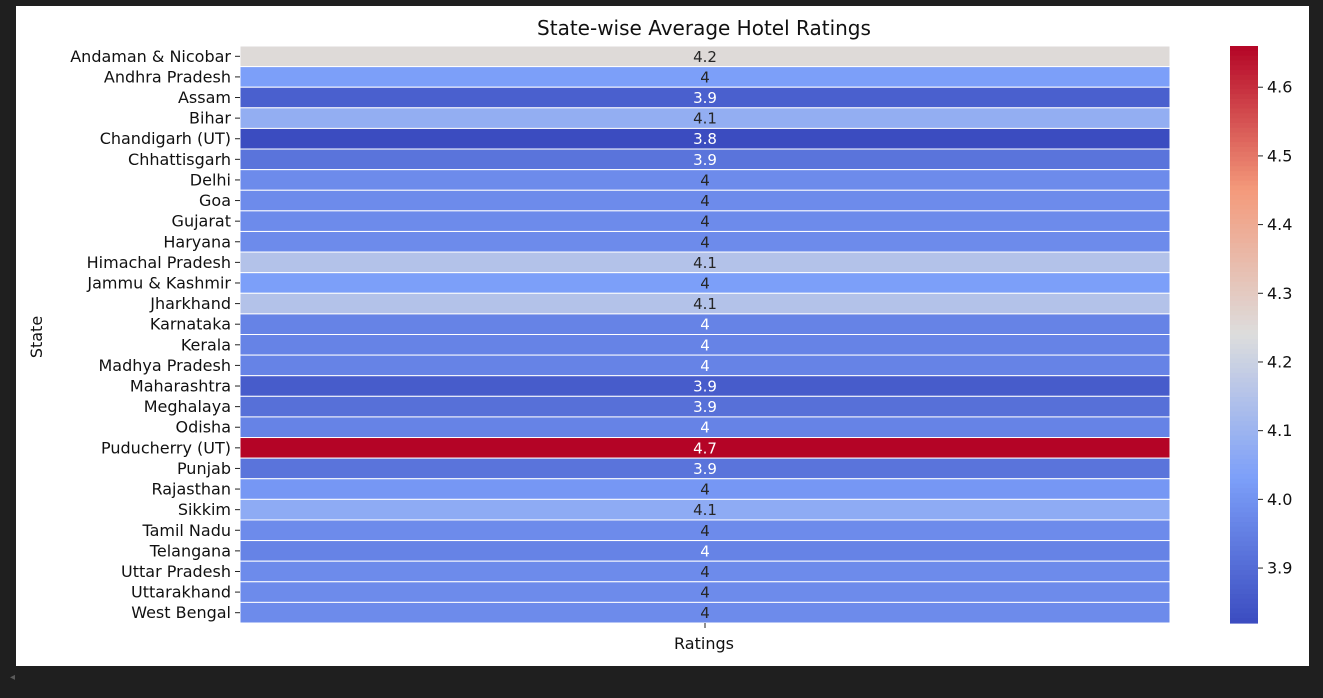  I want to click on colorbar-tick-label: 4.1, so click(1279, 430).